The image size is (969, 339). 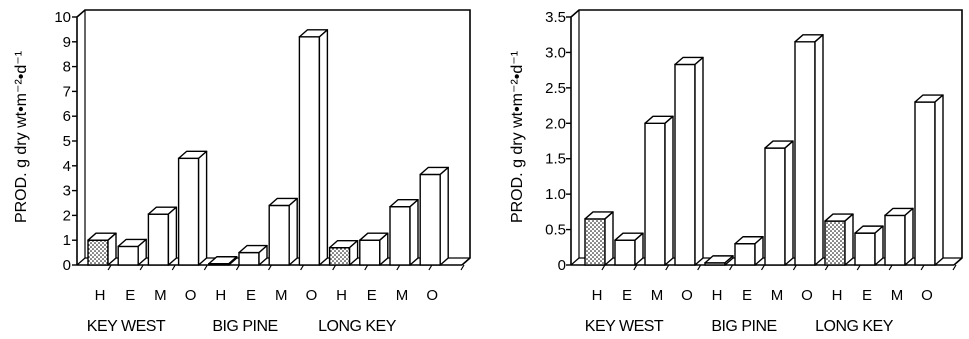 What do you see at coordinates (555, 194) in the screenshot?
I see `y-tick-label: 1.0` at bounding box center [555, 194].